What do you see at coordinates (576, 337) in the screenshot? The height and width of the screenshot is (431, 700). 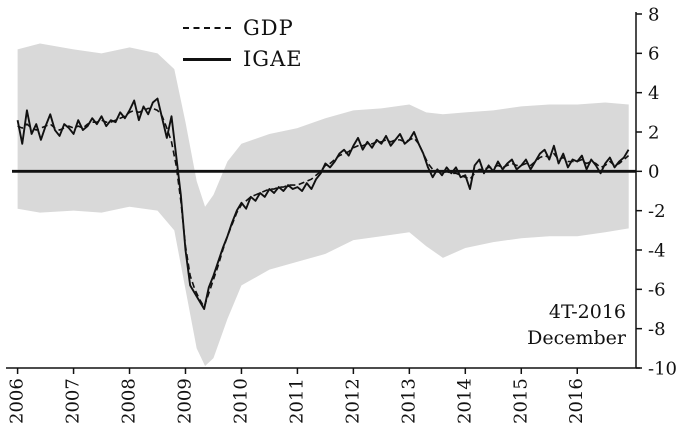 I see `annotation-month: December` at bounding box center [576, 337].